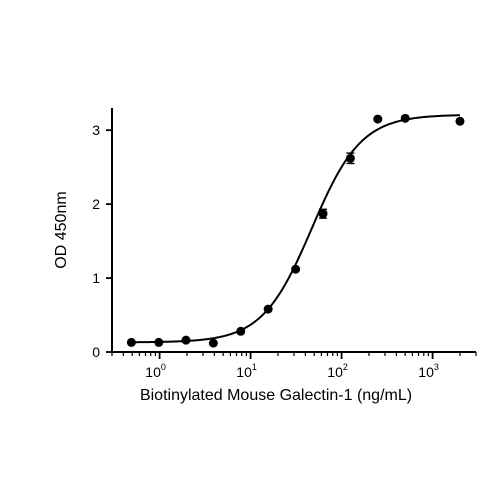 The width and height of the screenshot is (500, 500). What do you see at coordinates (96, 352) in the screenshot?
I see `y-tick-label: 0` at bounding box center [96, 352].